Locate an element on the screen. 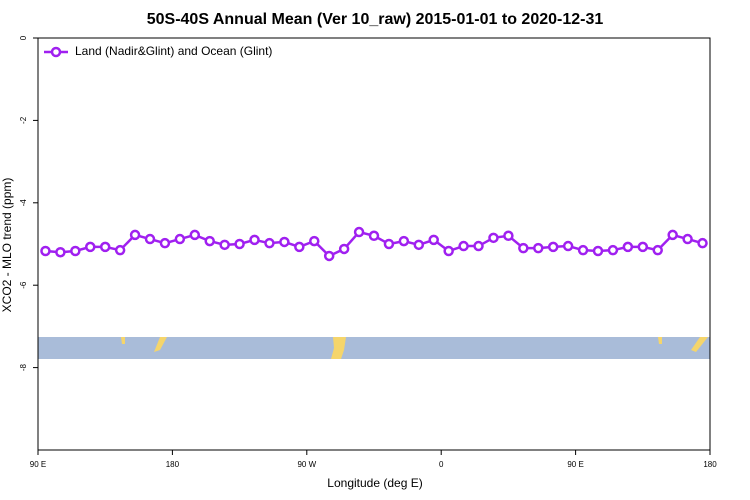 The image size is (750, 500). legend-label: Land (Nadir&Glint) and Ocean (Glint) is located at coordinates (173, 51).